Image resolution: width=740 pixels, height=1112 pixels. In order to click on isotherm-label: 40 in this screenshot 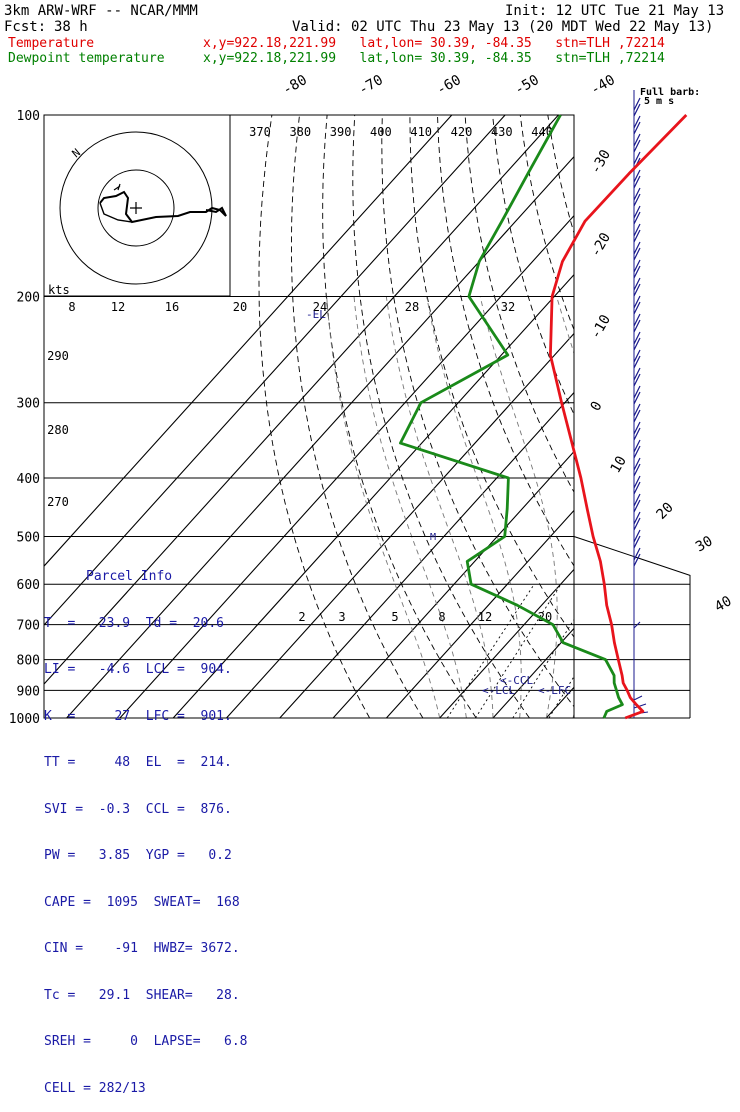, I will do `click(723, 604)`.